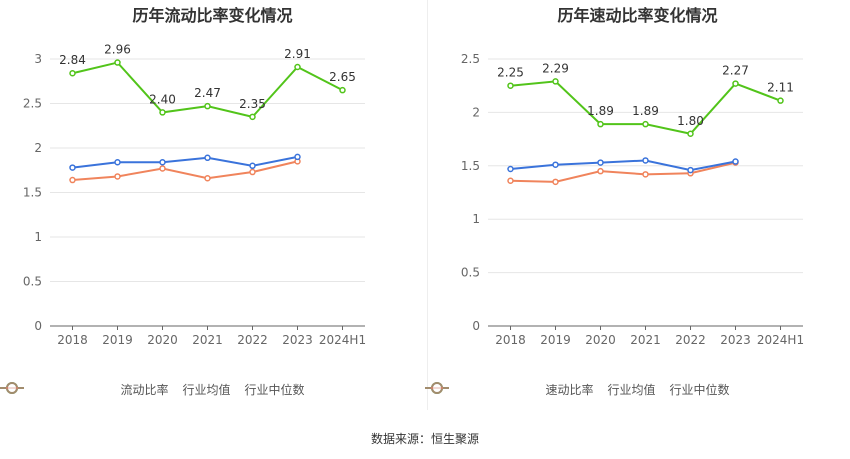 The width and height of the screenshot is (850, 459). Describe the element at coordinates (780, 88) in the screenshot. I see `data-label: 2.11` at that location.